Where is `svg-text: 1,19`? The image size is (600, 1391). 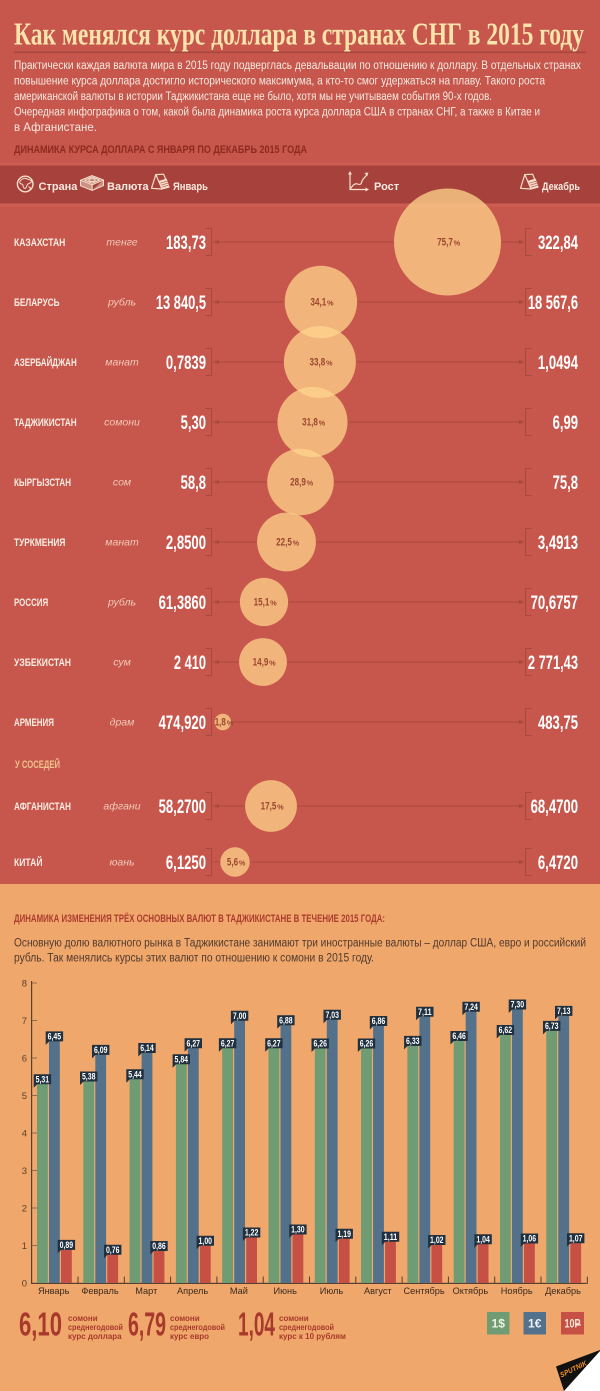 svg-text: 1,19 is located at coordinates (344, 1234).